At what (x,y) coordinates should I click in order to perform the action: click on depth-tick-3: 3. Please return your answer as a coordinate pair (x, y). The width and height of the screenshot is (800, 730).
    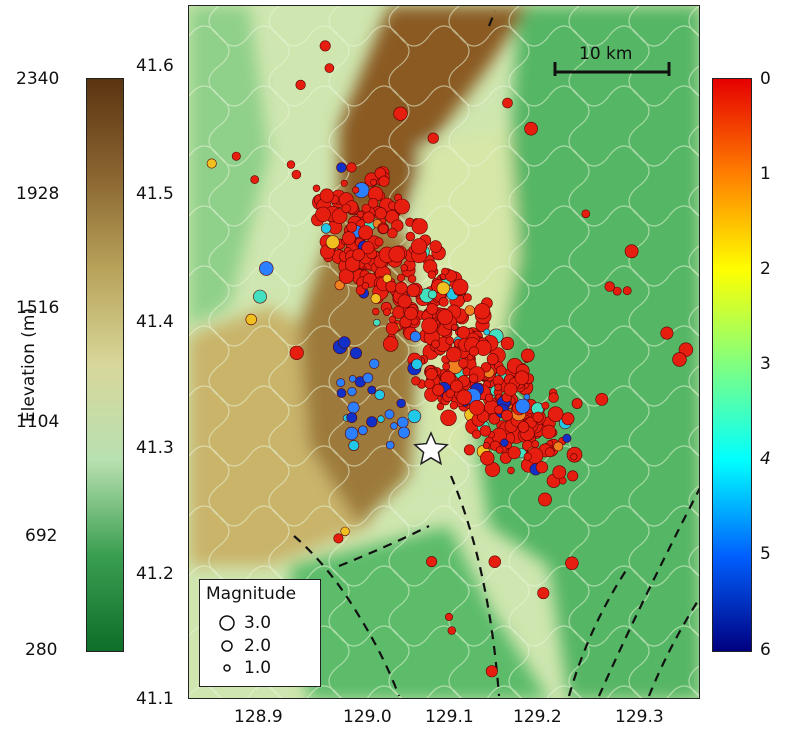
    Looking at the image, I should click on (765, 364).